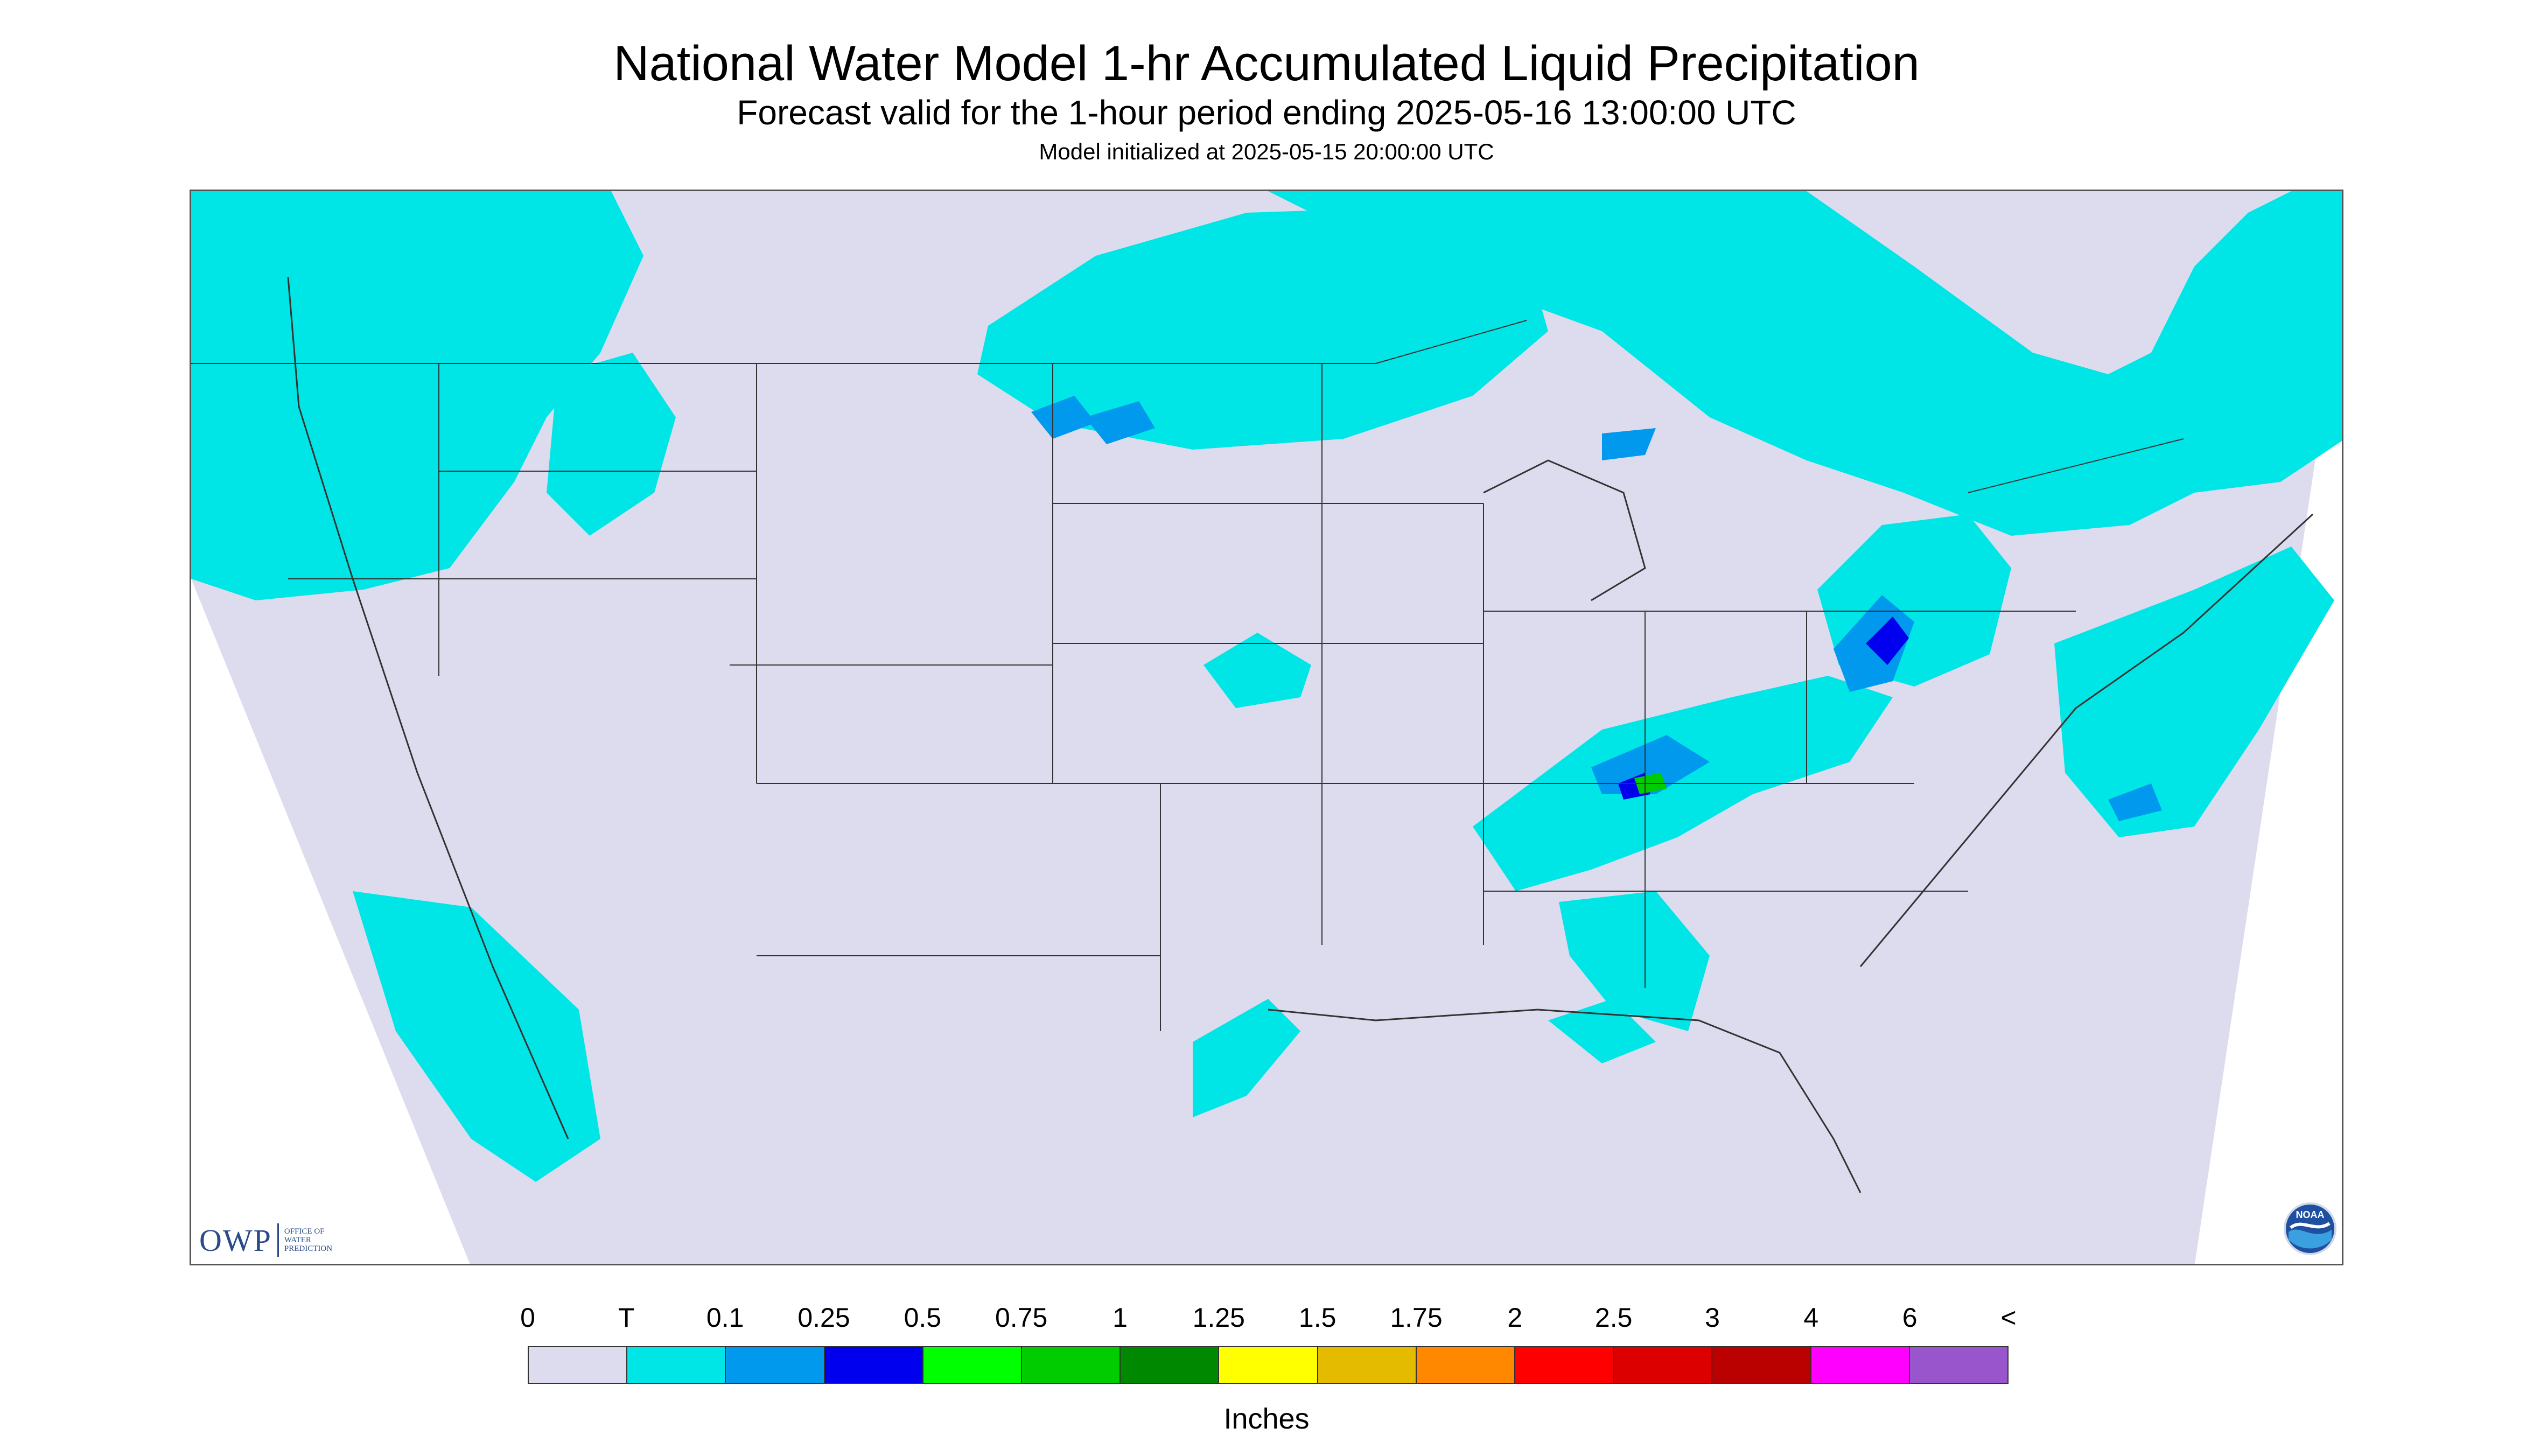 This screenshot has height=1456, width=2533. I want to click on owp-logo: OWP OFFICE OF WATER PREDICTION, so click(271, 1240).